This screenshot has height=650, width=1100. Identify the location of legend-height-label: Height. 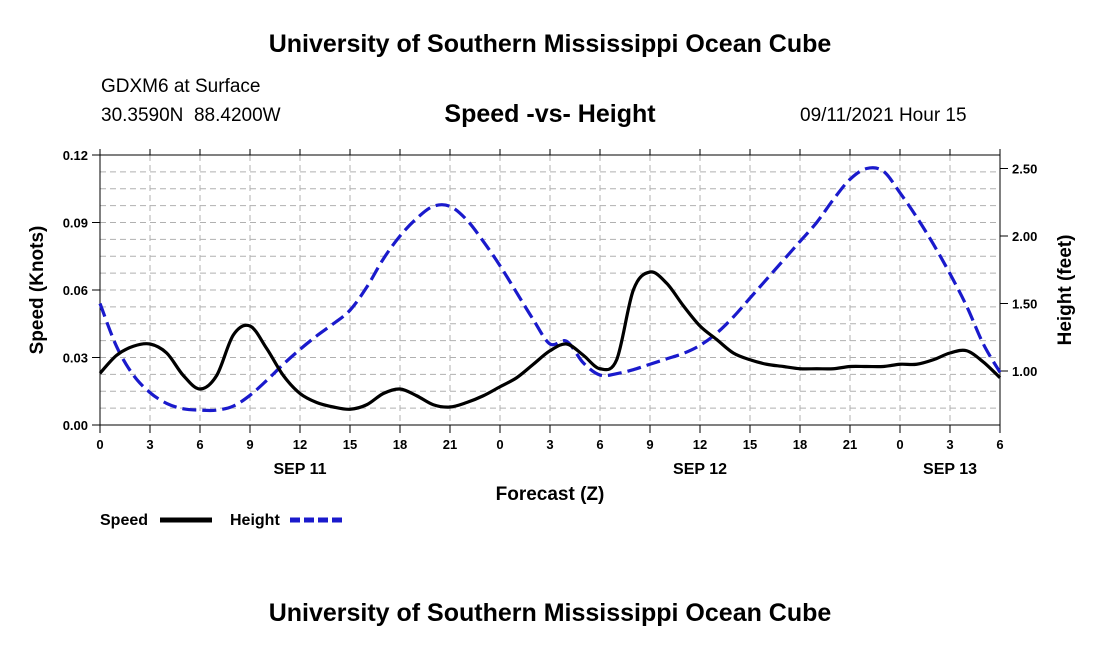
(255, 520).